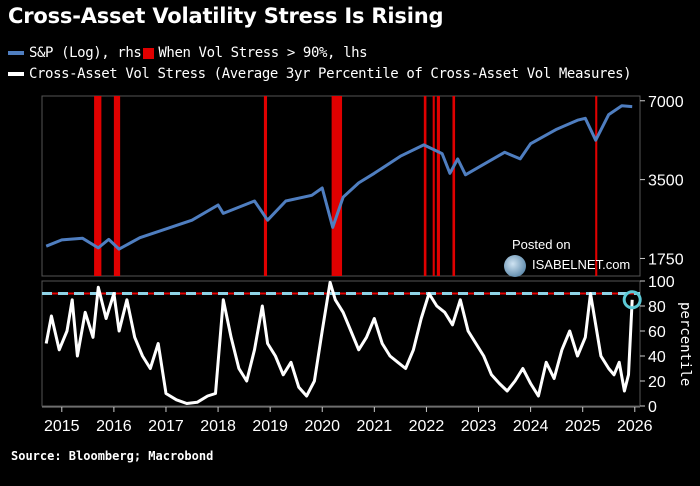 This screenshot has height=486, width=700. What do you see at coordinates (652, 407) in the screenshot?
I see `vol-axis-tick-label: 0` at bounding box center [652, 407].